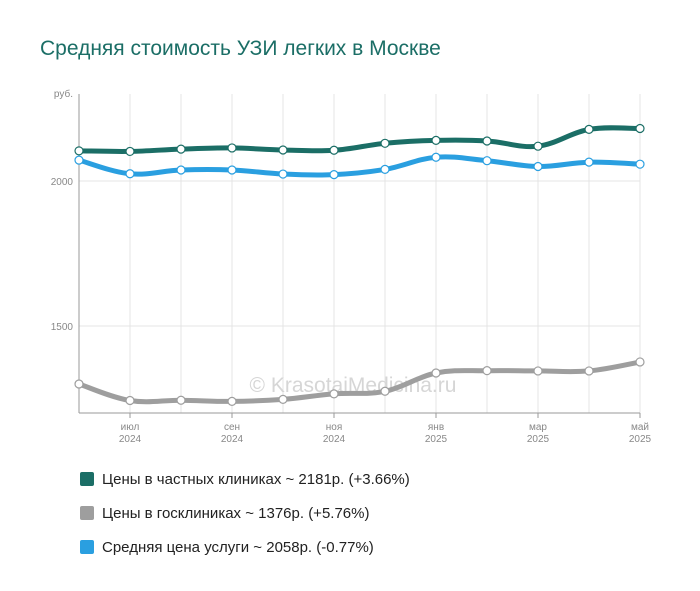 The height and width of the screenshot is (591, 700). What do you see at coordinates (232, 427) in the screenshot?
I see `x-tick-label-month: сен` at bounding box center [232, 427].